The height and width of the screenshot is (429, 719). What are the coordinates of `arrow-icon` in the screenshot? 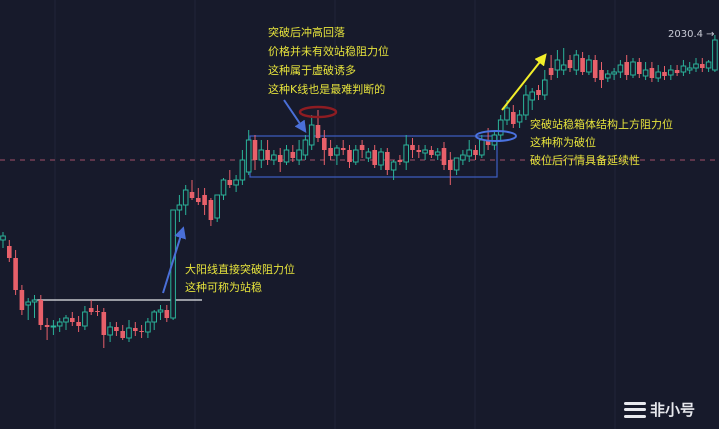 It's located at (295, 116).